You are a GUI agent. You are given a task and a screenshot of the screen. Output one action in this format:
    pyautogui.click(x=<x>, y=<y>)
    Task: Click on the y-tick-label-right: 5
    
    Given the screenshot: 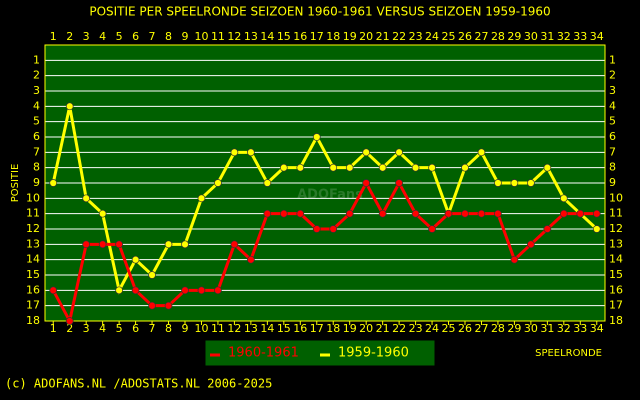 What is the action you would take?
    pyautogui.click(x=612, y=121)
    